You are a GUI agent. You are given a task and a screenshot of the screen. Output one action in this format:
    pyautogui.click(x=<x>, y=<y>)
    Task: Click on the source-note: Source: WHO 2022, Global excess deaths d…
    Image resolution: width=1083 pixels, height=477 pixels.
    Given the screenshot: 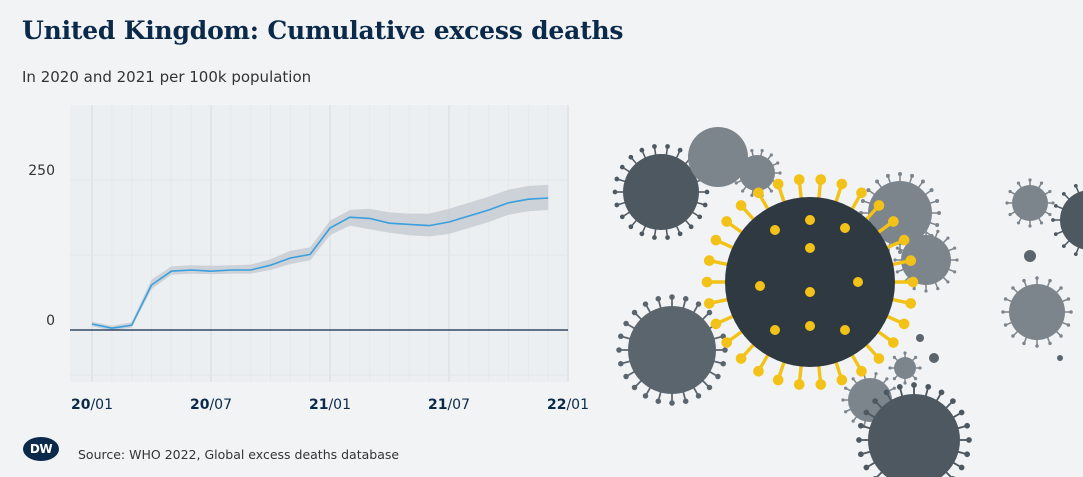 What is the action you would take?
    pyautogui.click(x=239, y=454)
    